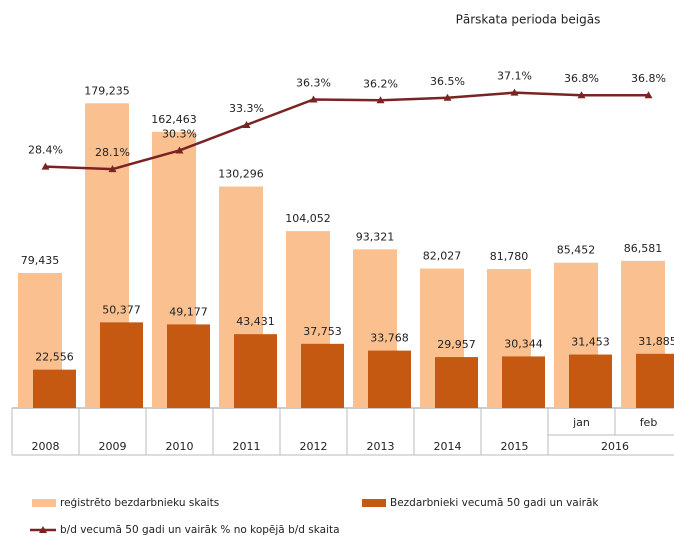  Describe the element at coordinates (246, 108) in the screenshot. I see `data-label: 33.3%` at that location.